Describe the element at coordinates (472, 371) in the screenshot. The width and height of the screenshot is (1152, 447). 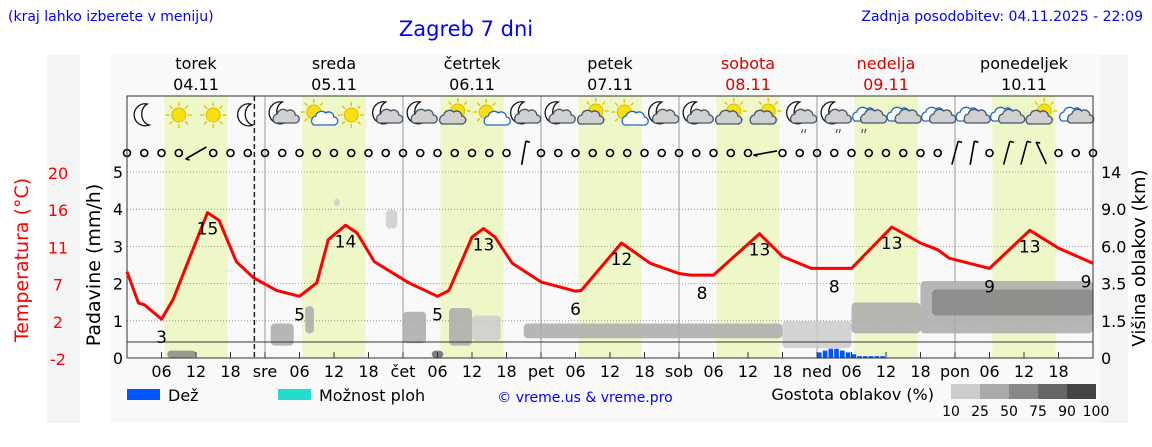
I see `x-hour-label: 12` at that location.